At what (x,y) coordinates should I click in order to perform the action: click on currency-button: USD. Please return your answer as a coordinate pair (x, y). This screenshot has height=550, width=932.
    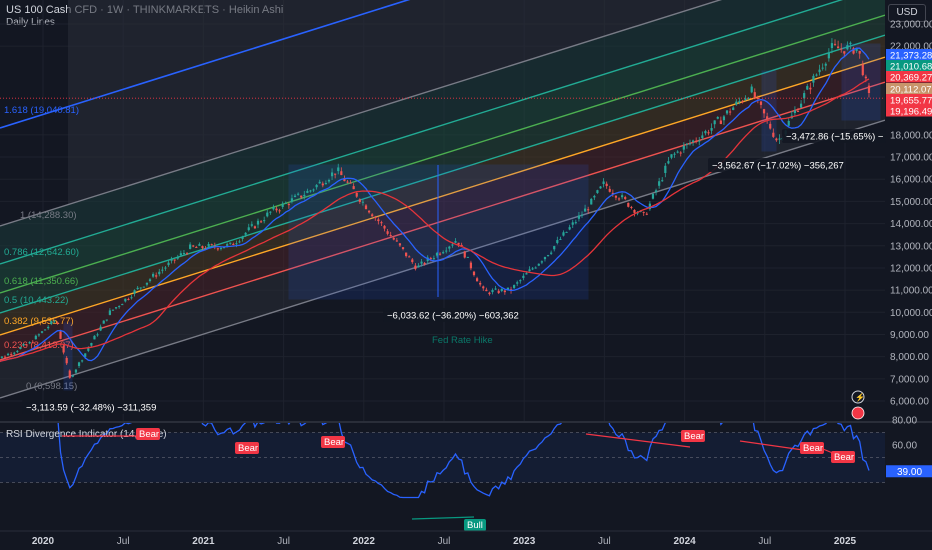
    Looking at the image, I should click on (907, 13).